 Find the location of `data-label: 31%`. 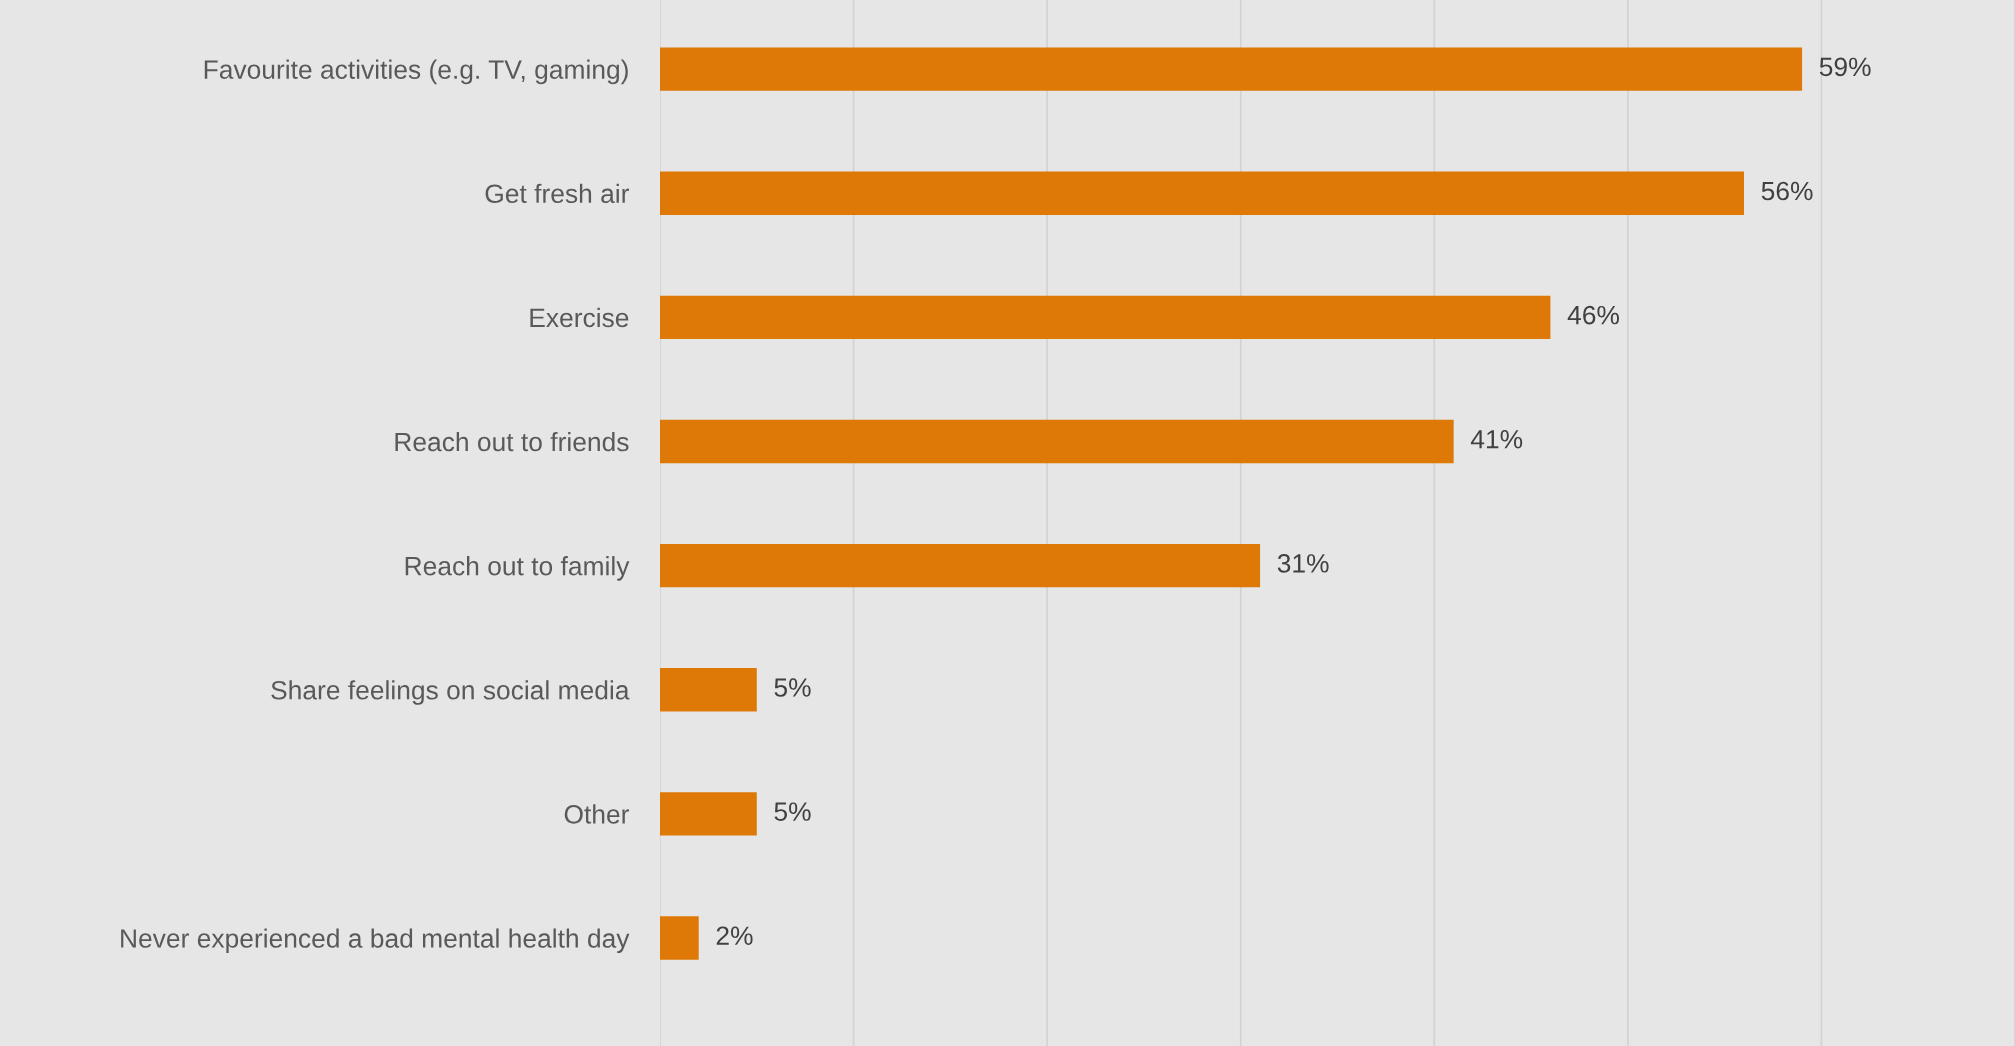

data-label: 31% is located at coordinates (1303, 563).